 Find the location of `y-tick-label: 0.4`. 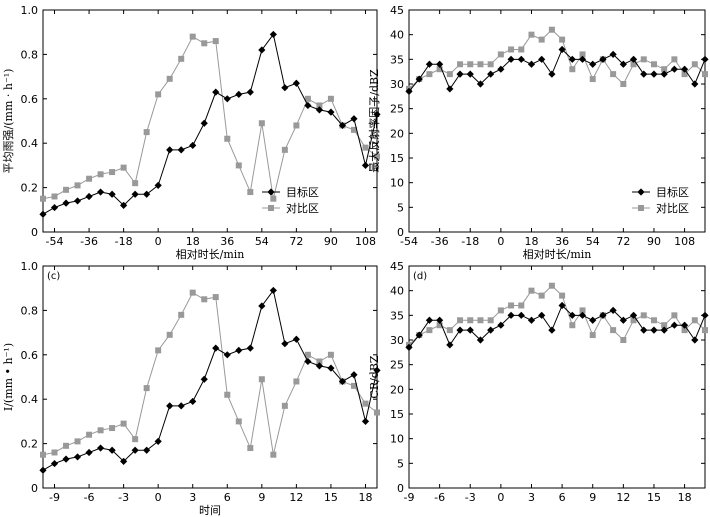

y-tick-label: 0.4 is located at coordinates (30, 399).